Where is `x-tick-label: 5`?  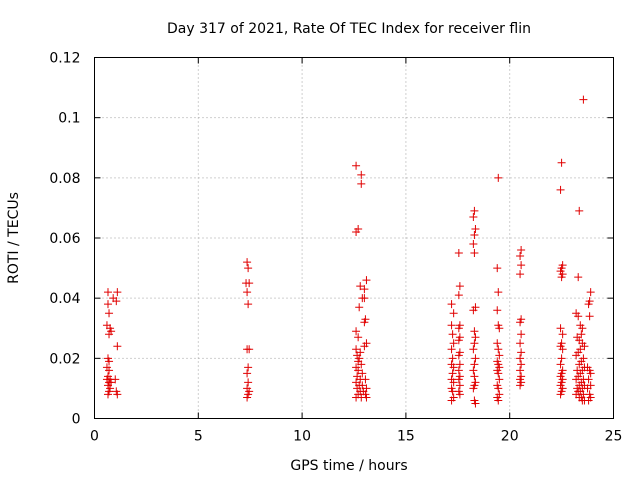 x-tick-label: 5 is located at coordinates (198, 437).